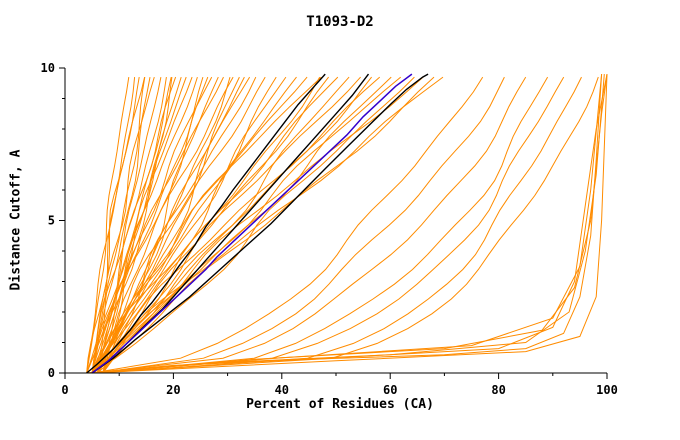 This screenshot has width=680, height=440. What do you see at coordinates (340, 404) in the screenshot?
I see `x-axis-label: Percent of Residues (CA)` at bounding box center [340, 404].